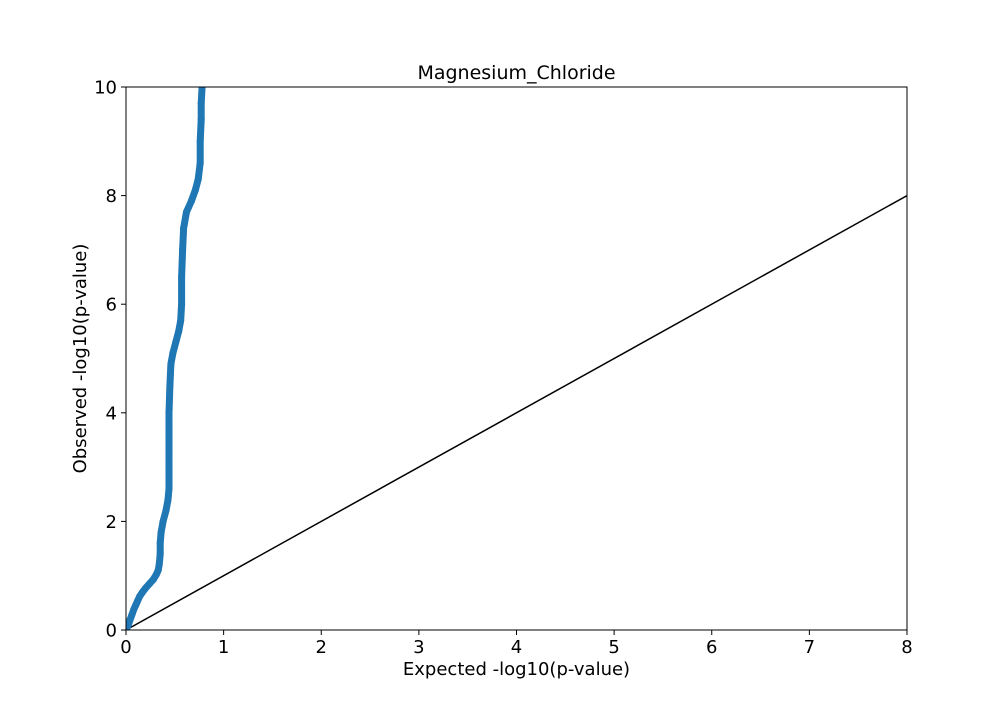 This screenshot has height=720, width=1008. What do you see at coordinates (111, 631) in the screenshot?
I see `y-tick-label: 0` at bounding box center [111, 631].